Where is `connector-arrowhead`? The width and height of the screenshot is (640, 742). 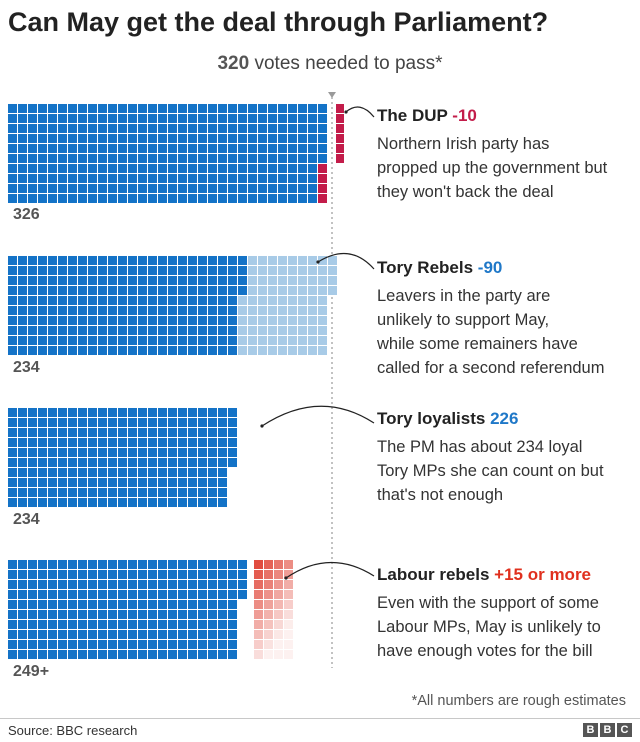 connector-arrowhead is located at coordinates (318, 262).